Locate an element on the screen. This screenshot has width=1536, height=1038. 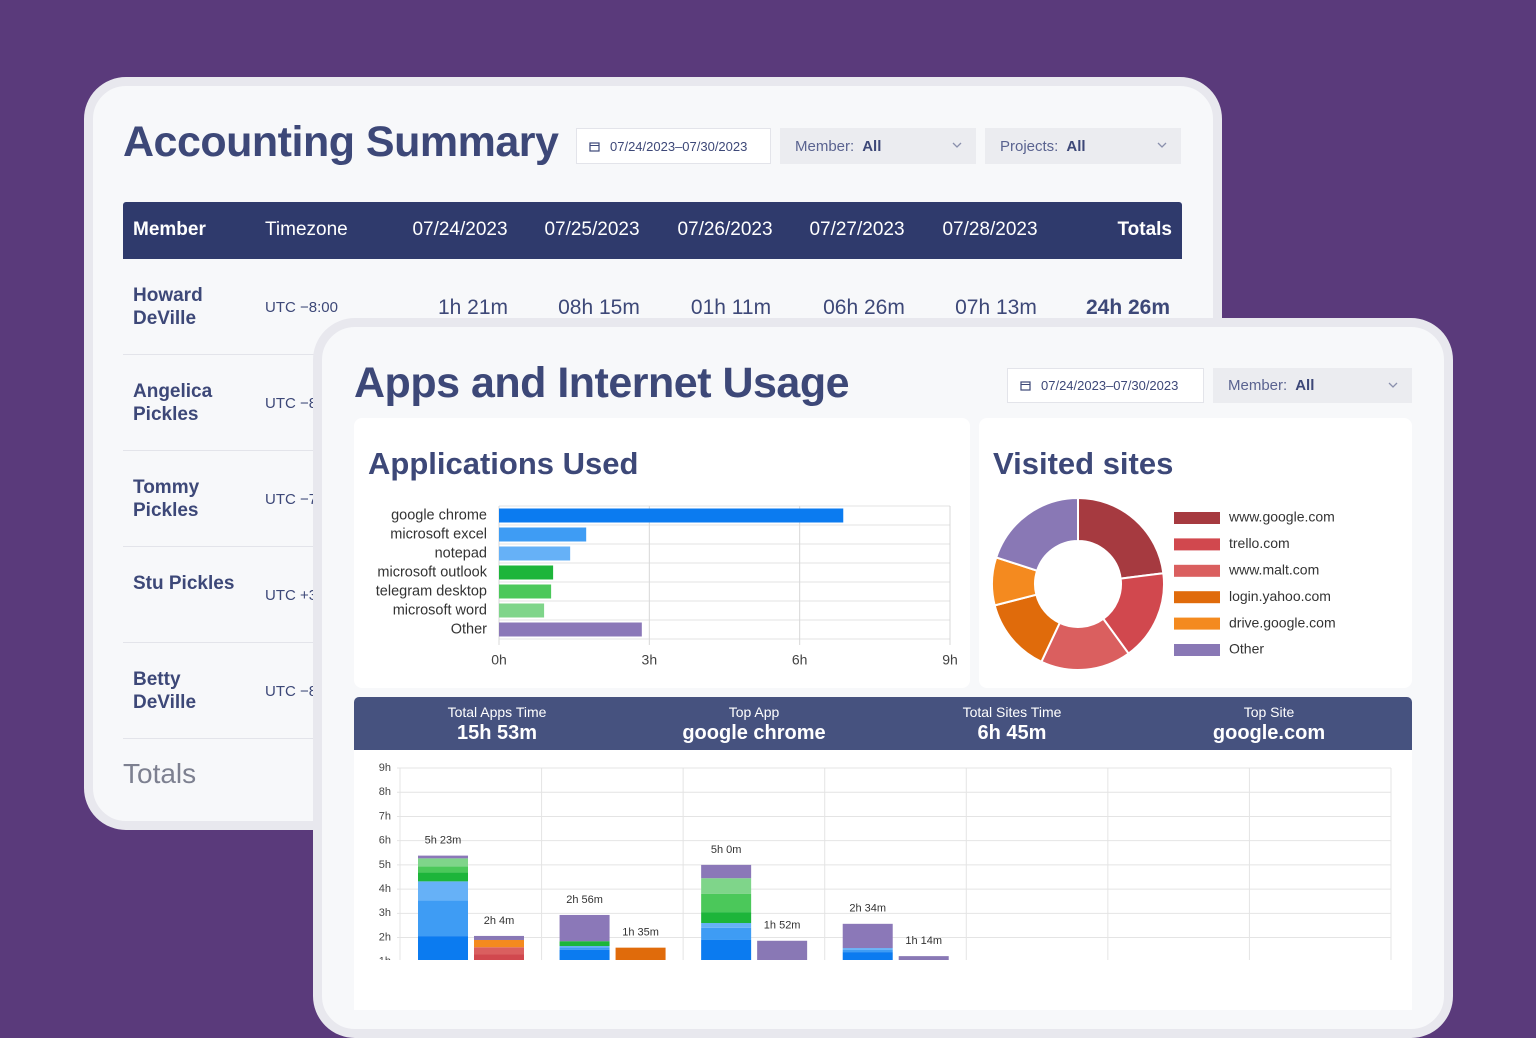
stats-bar is located at coordinates (883, 723).